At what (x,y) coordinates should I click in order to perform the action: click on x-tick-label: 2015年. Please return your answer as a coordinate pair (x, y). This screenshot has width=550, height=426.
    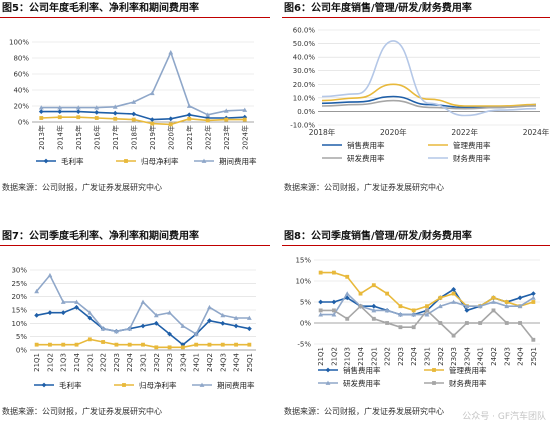
    Looking at the image, I should click on (78, 137).